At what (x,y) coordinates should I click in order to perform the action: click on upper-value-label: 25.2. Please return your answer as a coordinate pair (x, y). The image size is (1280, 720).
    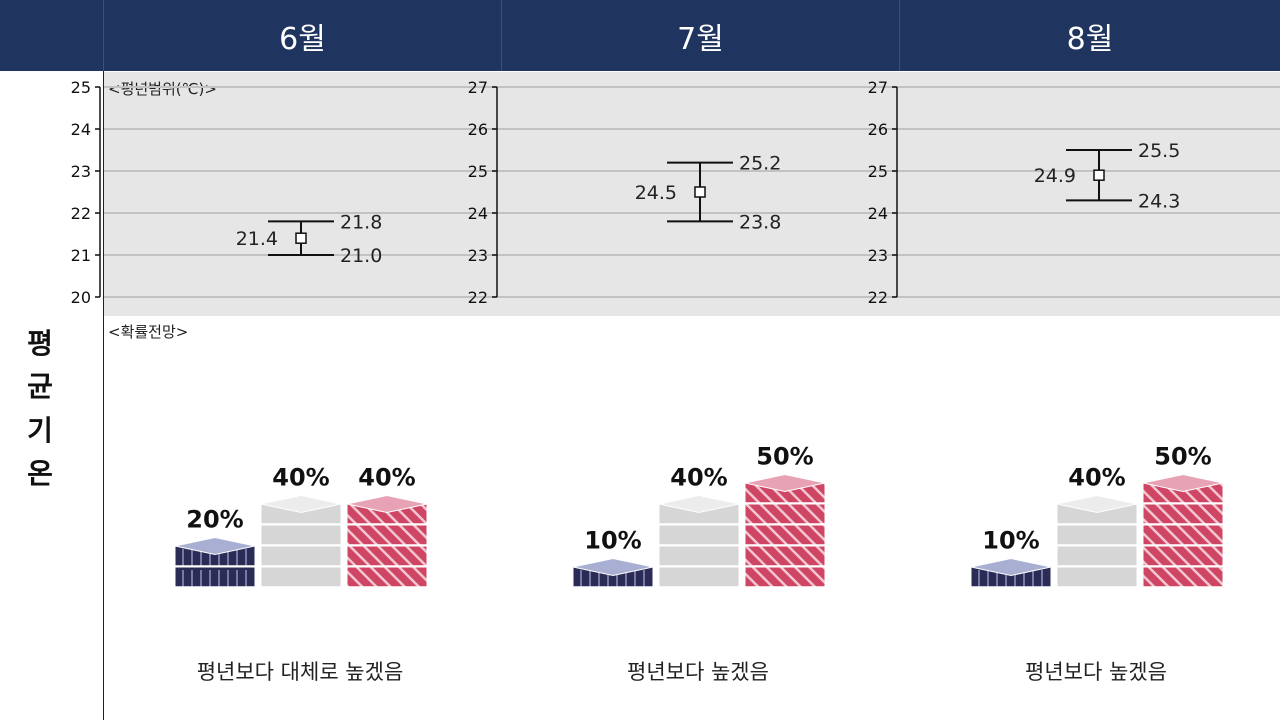
    Looking at the image, I should click on (760, 164).